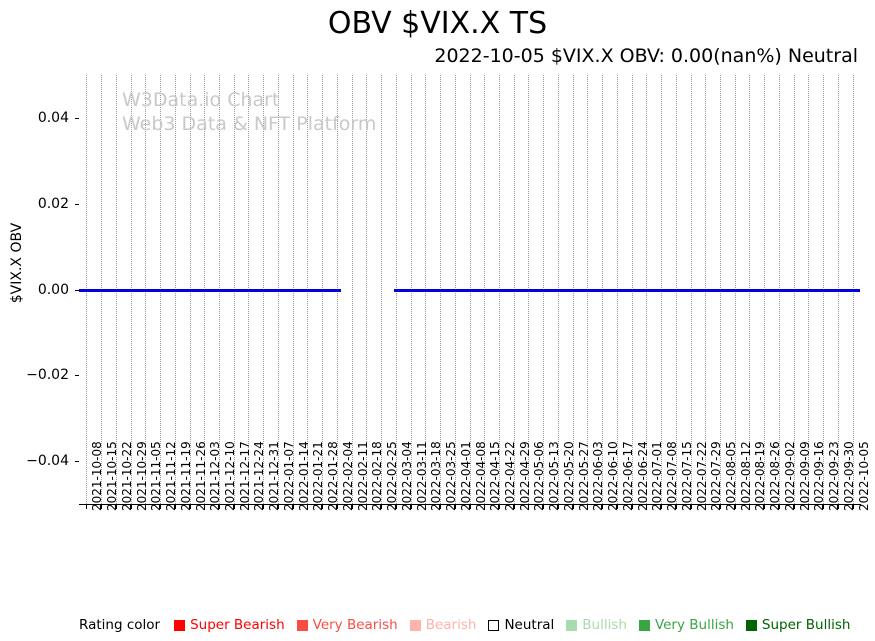 The image size is (875, 641). Describe the element at coordinates (539, 476) in the screenshot. I see `x-axis-tick-label: 2022-05-06` at that location.